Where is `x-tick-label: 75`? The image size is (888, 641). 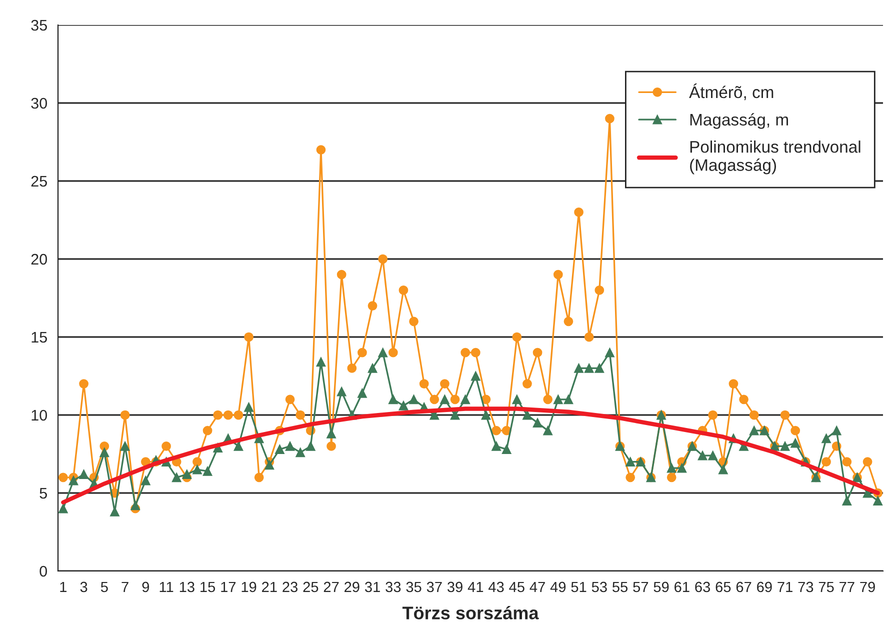
x-tick-label: 75 is located at coordinates (826, 587).